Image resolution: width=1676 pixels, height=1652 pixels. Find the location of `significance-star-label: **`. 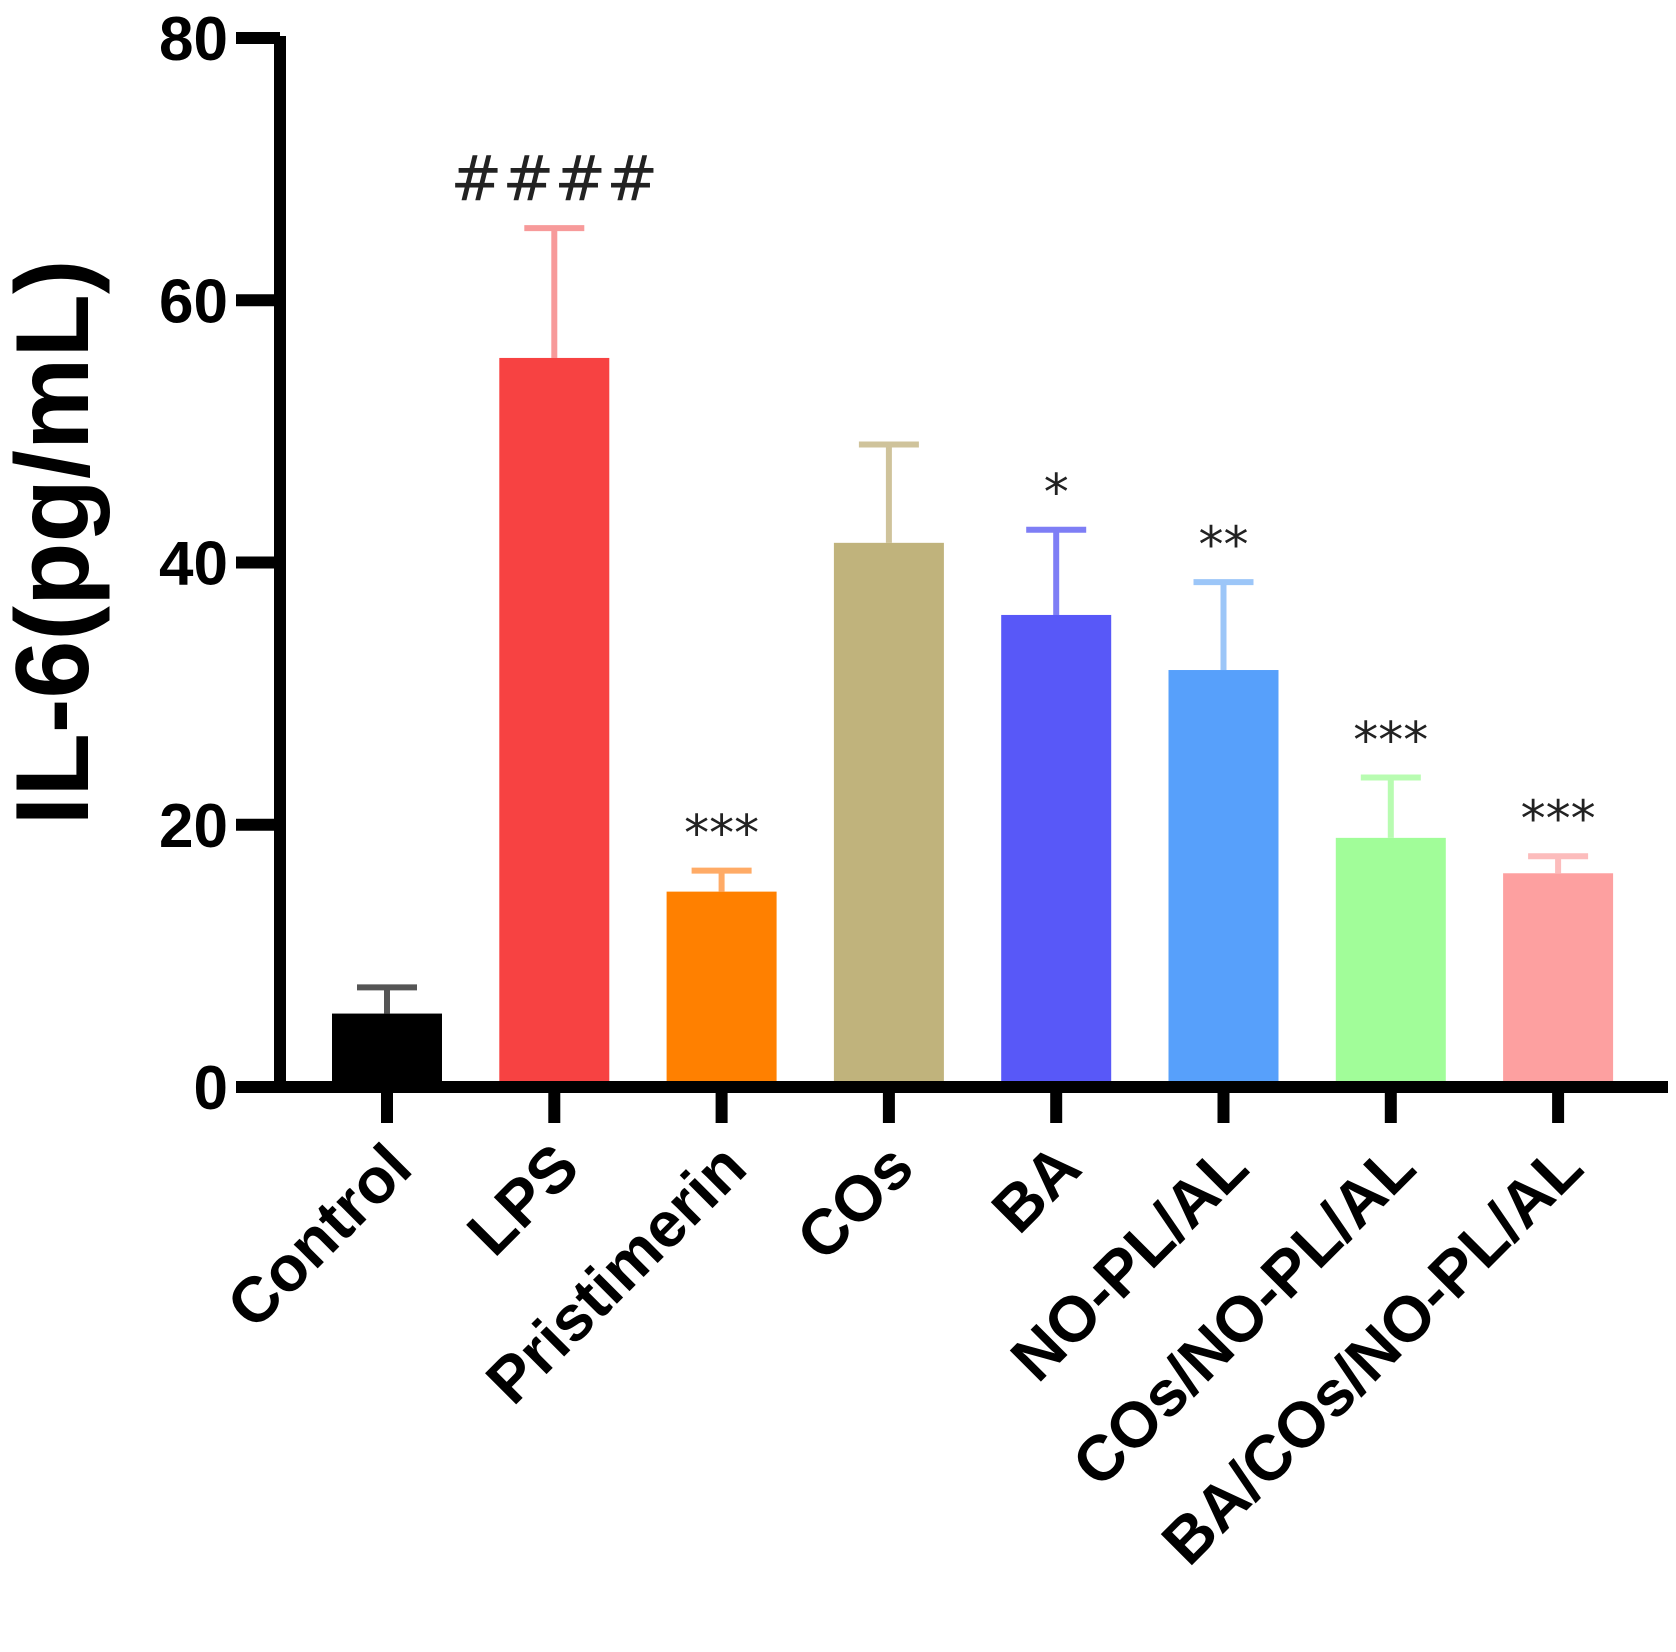

significance-star-label: ** is located at coordinates (1224, 545).